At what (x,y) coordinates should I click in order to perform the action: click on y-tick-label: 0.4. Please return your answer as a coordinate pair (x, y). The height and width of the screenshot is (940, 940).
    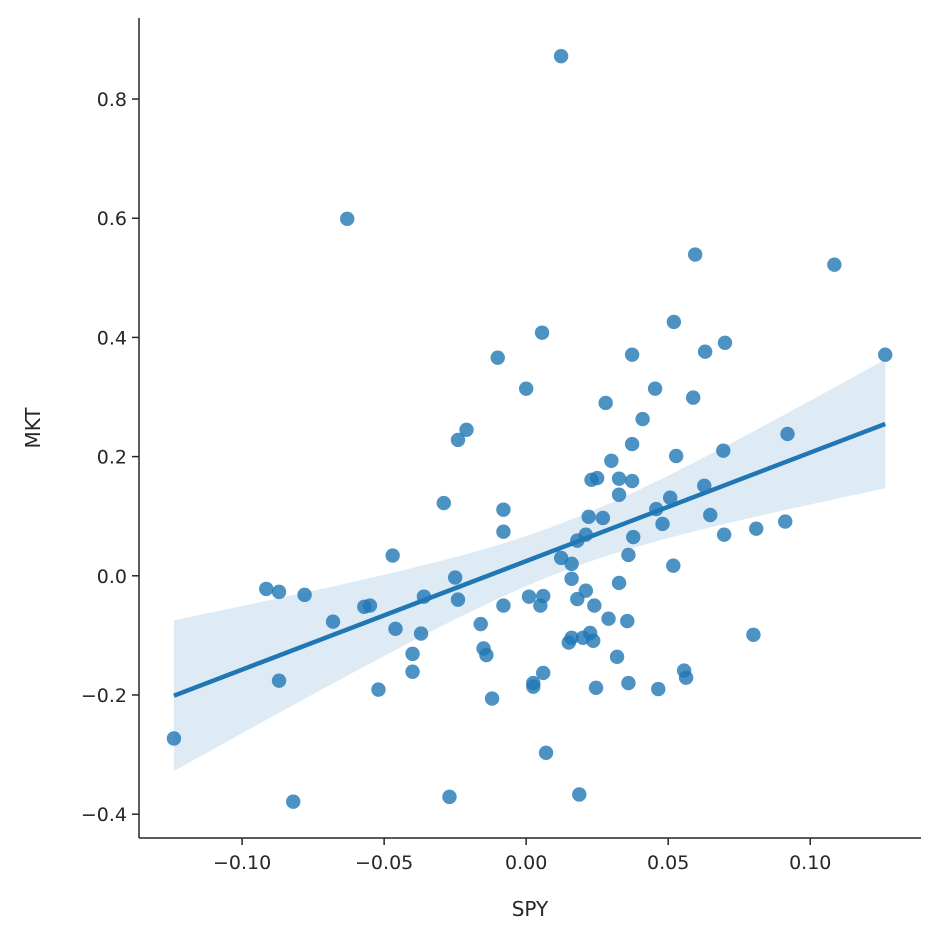
    Looking at the image, I should click on (112, 338).